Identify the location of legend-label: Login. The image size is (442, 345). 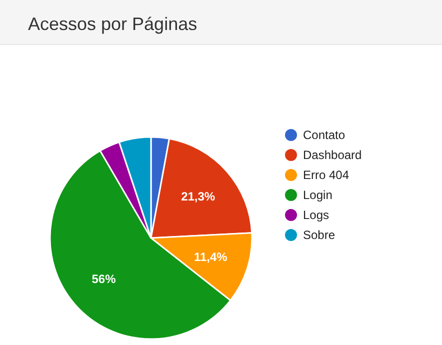
(317, 195).